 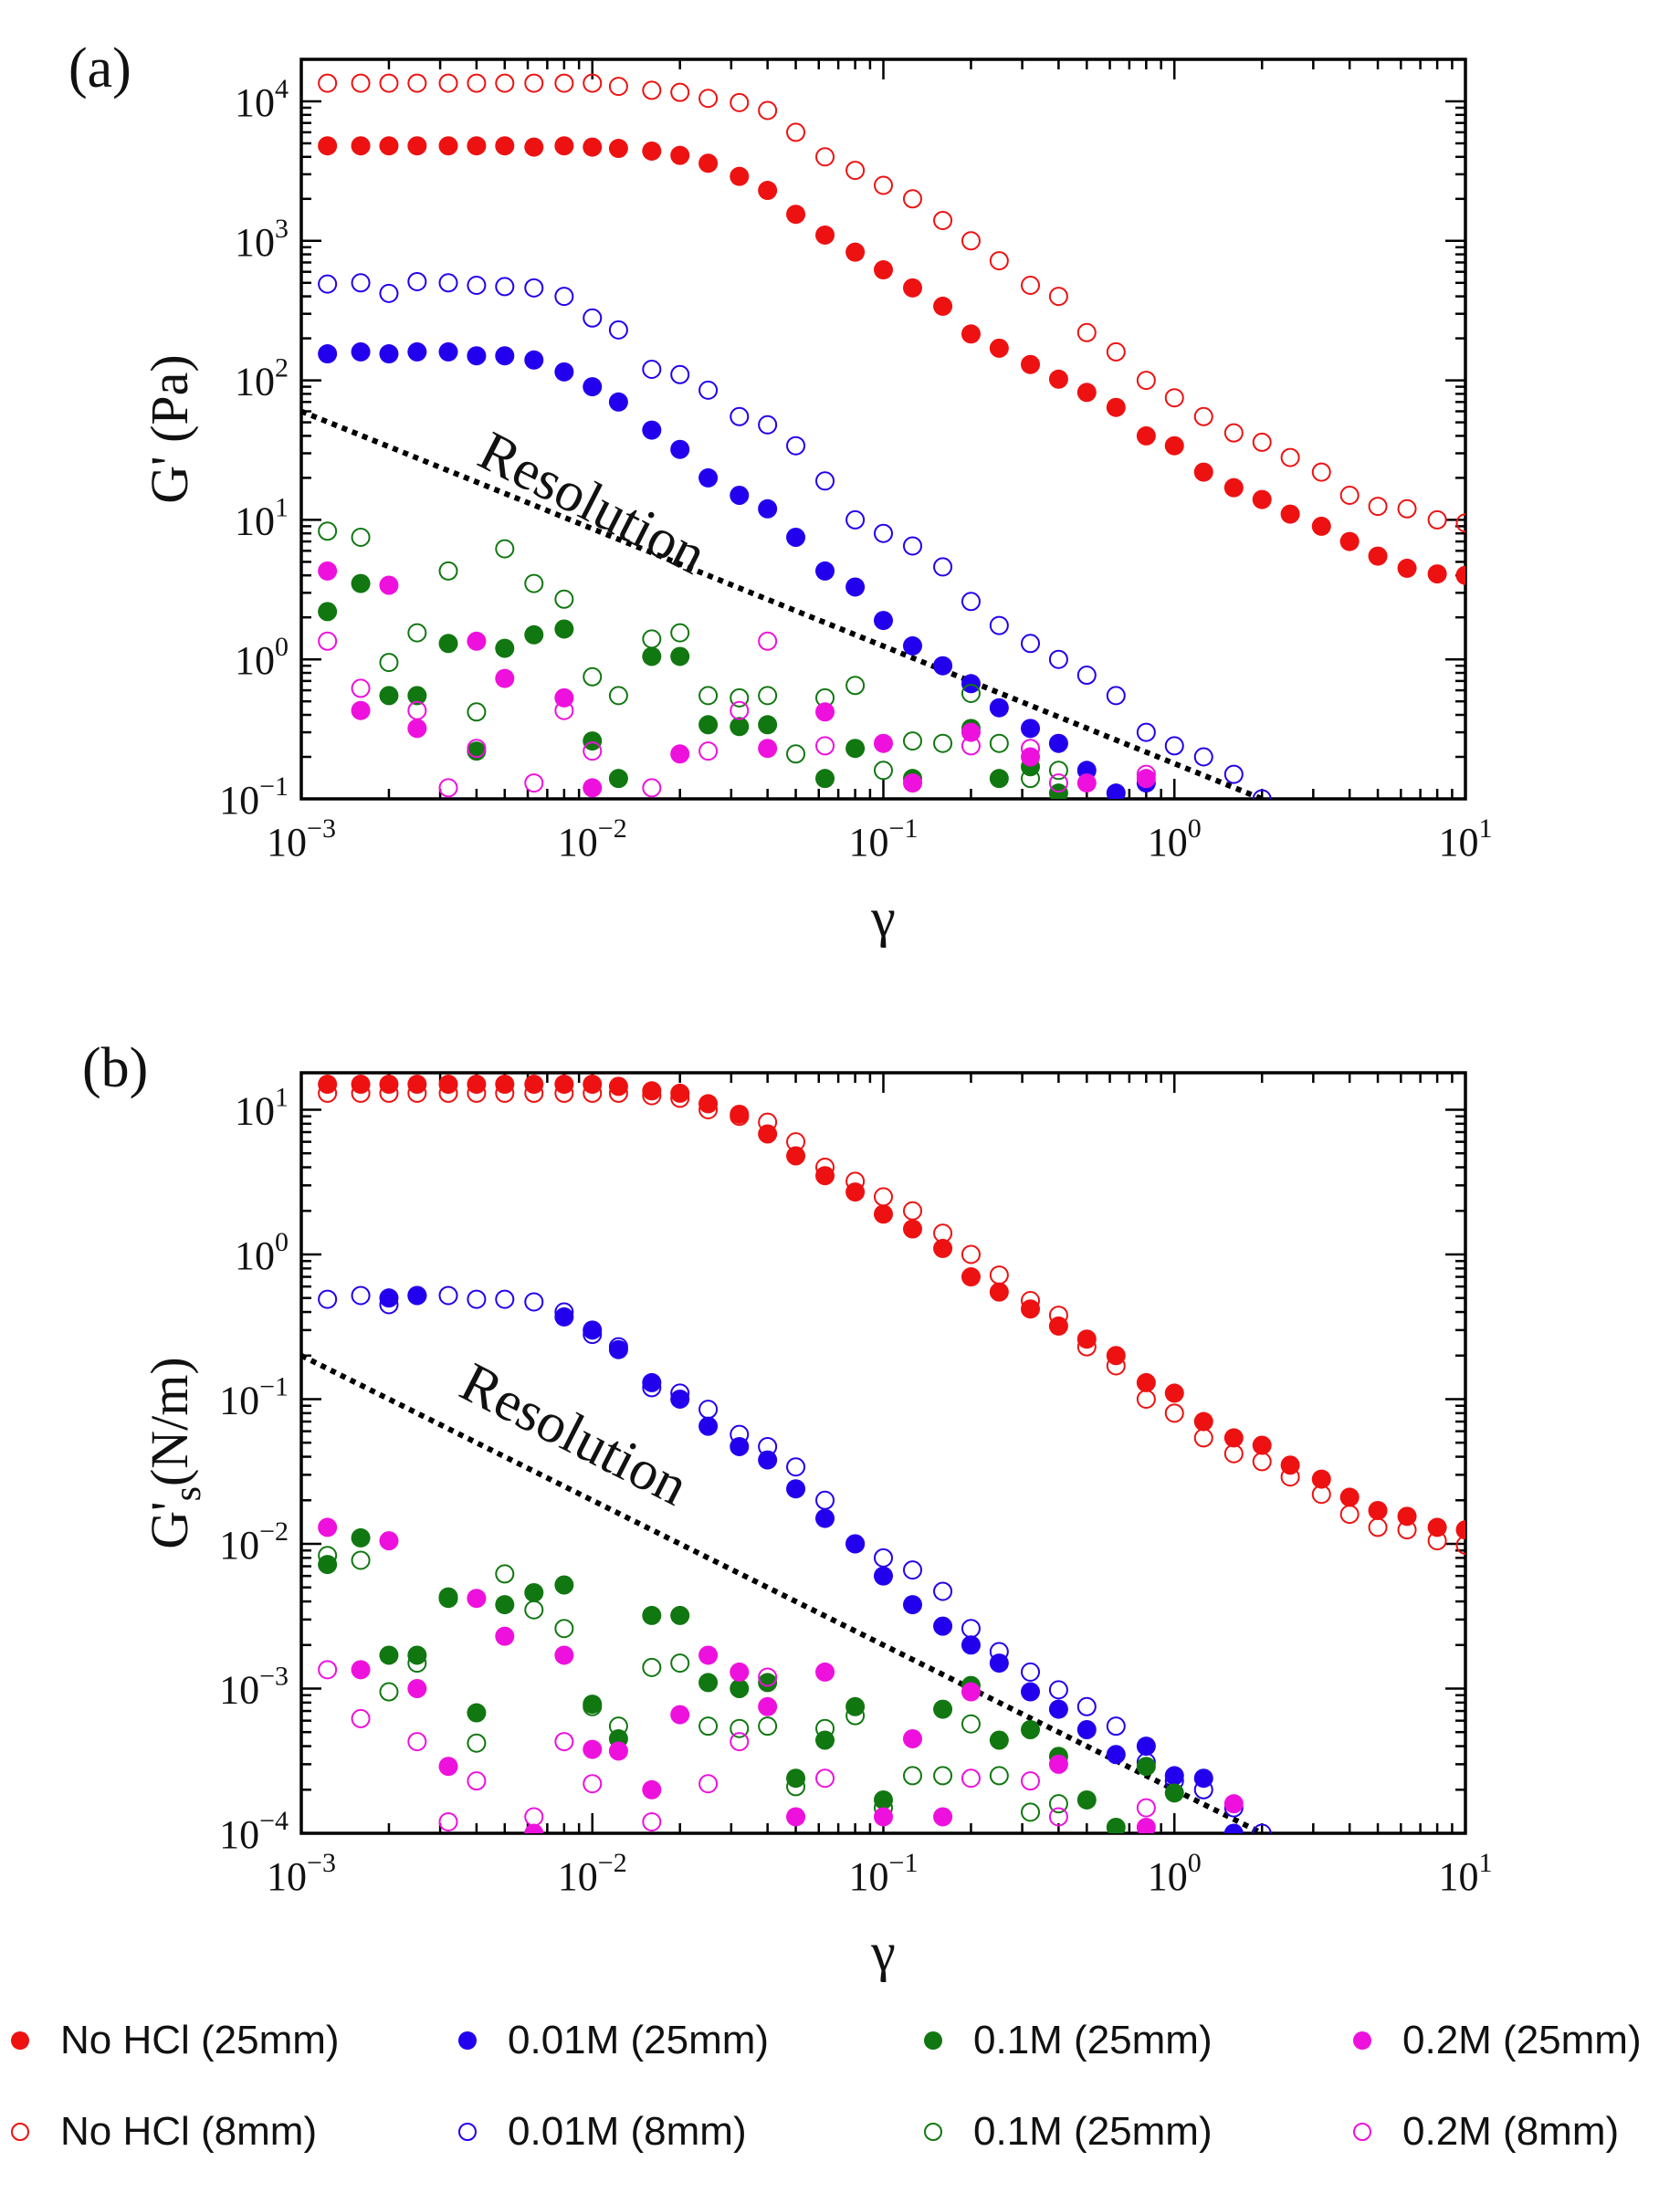 I want to click on legend-item: 0.01M (8mm), so click(x=602, y=2132).